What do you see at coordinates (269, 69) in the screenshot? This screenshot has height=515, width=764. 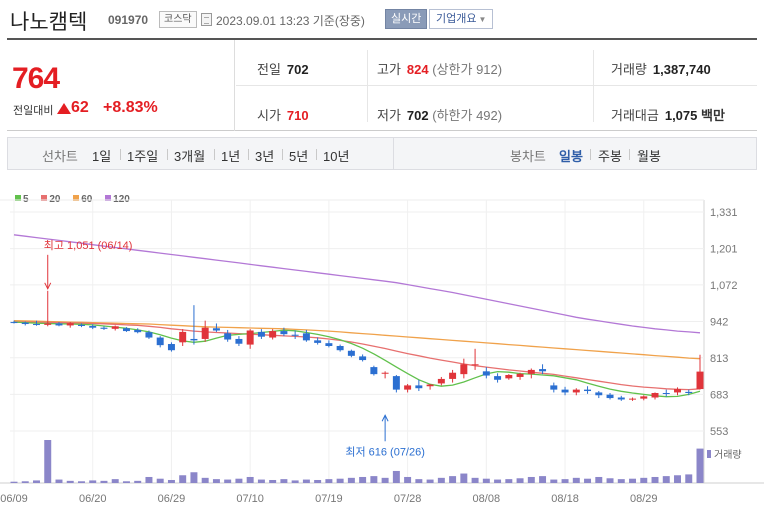 I see `prev-close-label: 전일` at bounding box center [269, 69].